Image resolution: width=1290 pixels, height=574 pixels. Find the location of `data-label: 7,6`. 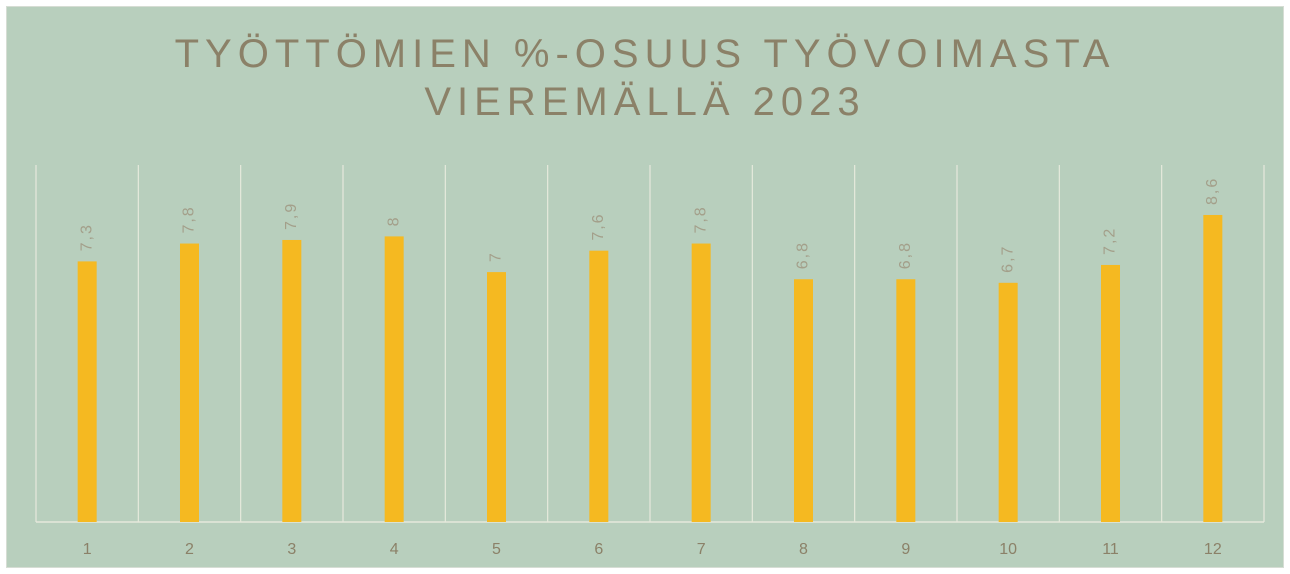

data-label: 7,6 is located at coordinates (598, 226).